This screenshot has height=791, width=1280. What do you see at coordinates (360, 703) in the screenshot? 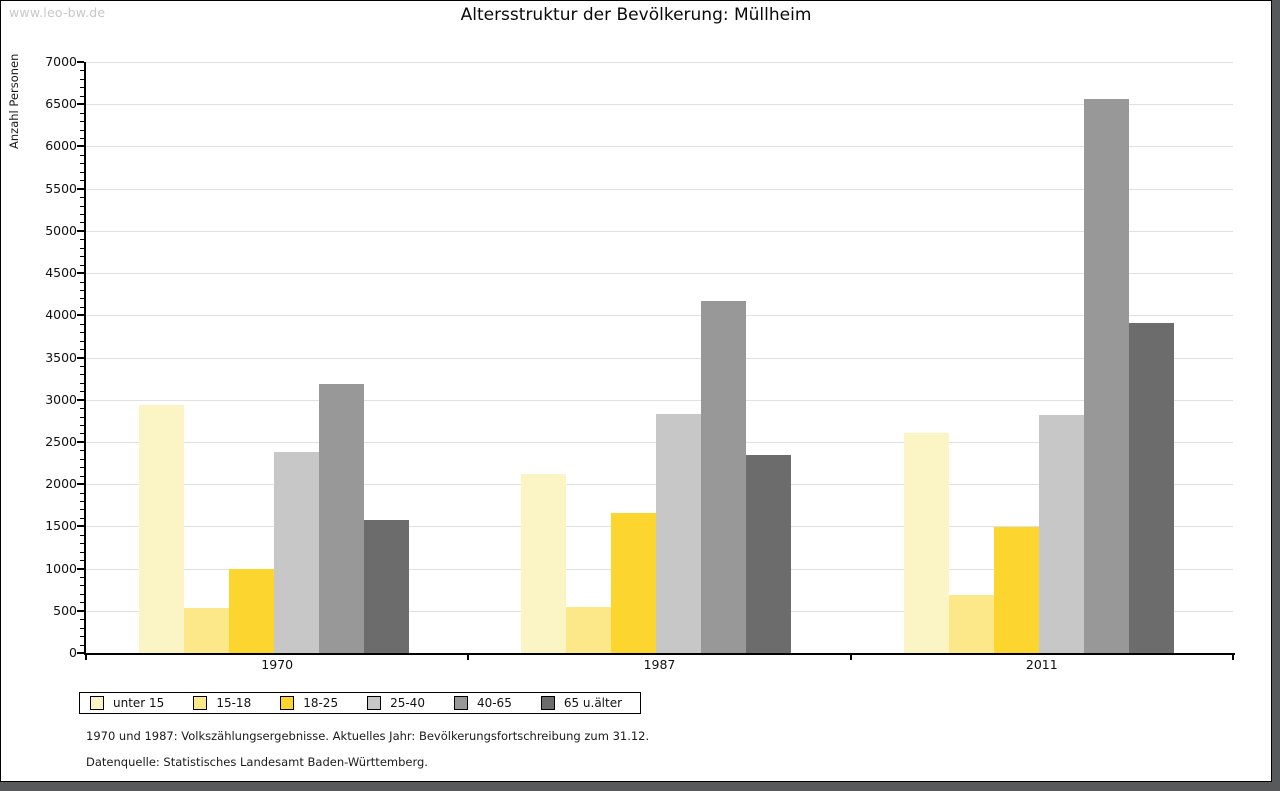
I see `legend: unter 15 15-18 18-25 25-40 40-65 65 u.älter` at bounding box center [360, 703].